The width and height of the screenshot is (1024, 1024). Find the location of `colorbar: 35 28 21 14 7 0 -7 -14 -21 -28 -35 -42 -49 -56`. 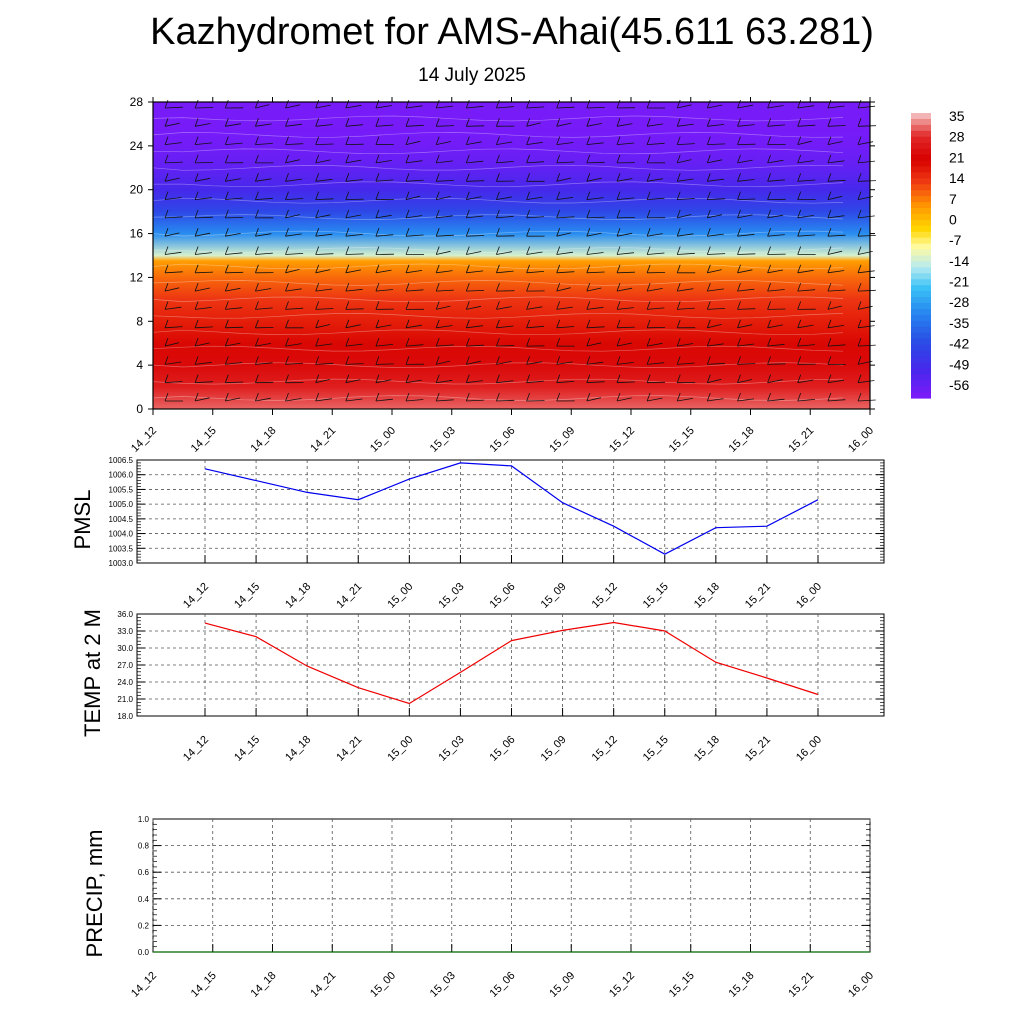

colorbar: 35 28 21 14 7 0 -7 -14 -21 -28 -35 -42 -49 -56 is located at coordinates (940, 253).